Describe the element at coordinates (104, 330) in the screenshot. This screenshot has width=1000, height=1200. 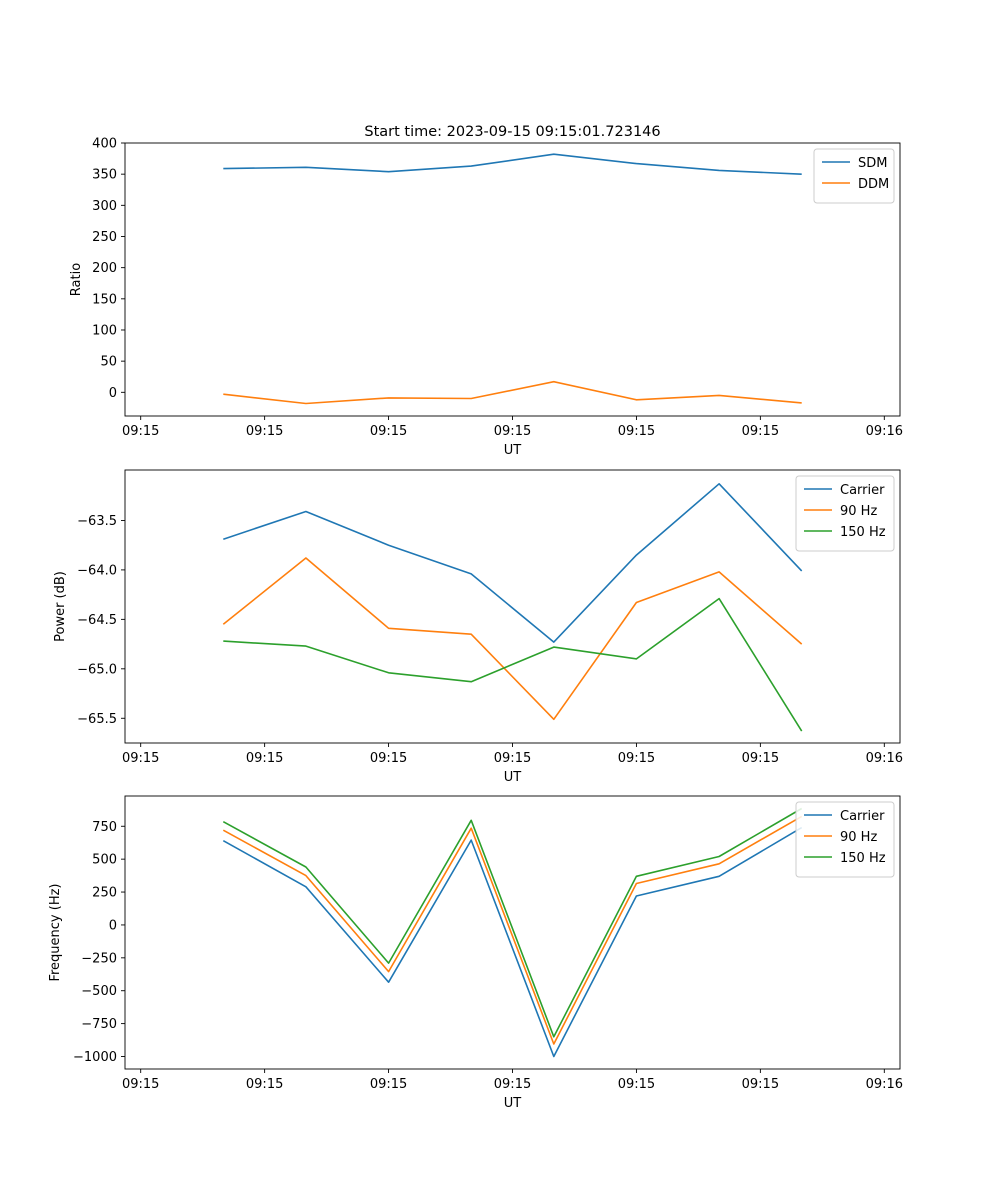
I see `y-tick-label: 100` at that location.